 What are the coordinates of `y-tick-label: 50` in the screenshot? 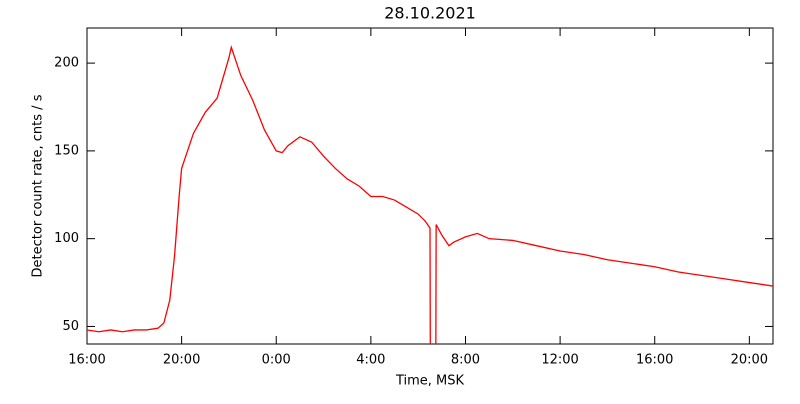 It's located at (70, 326).